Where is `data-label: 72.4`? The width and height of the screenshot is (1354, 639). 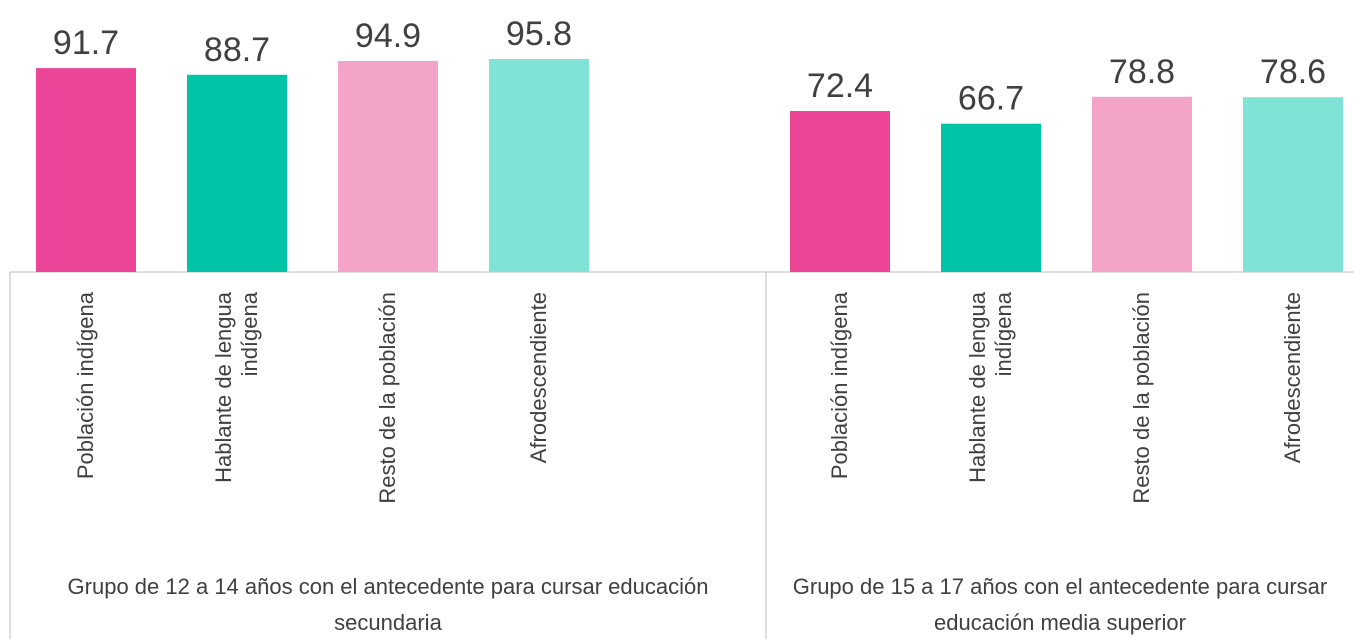
data-label: 72.4 is located at coordinates (840, 86).